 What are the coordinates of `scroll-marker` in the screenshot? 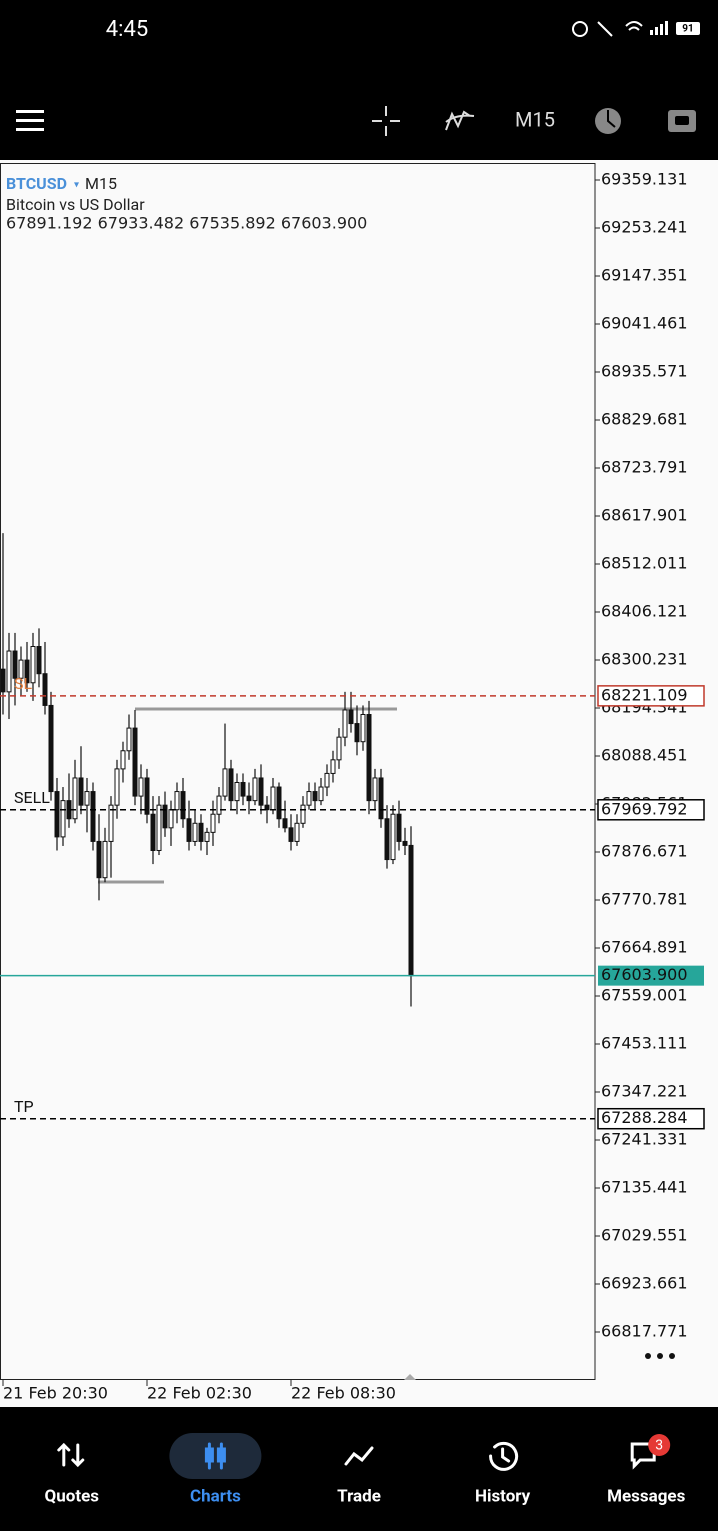 It's located at (410, 1377).